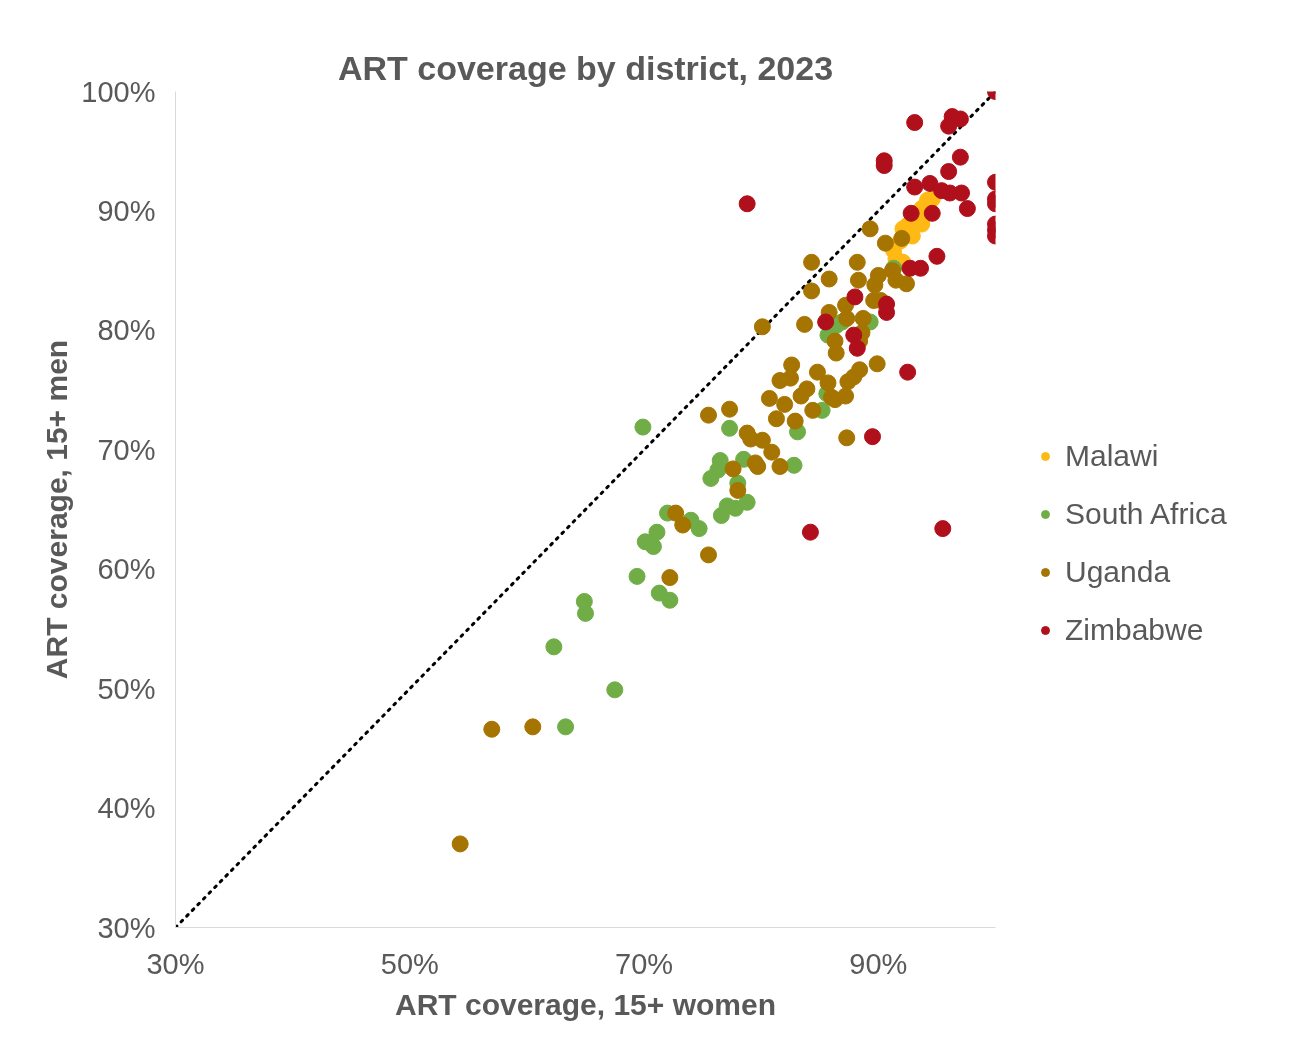  Describe the element at coordinates (585, 1004) in the screenshot. I see `x-axis-title: ART coverage, 15+ women` at that location.